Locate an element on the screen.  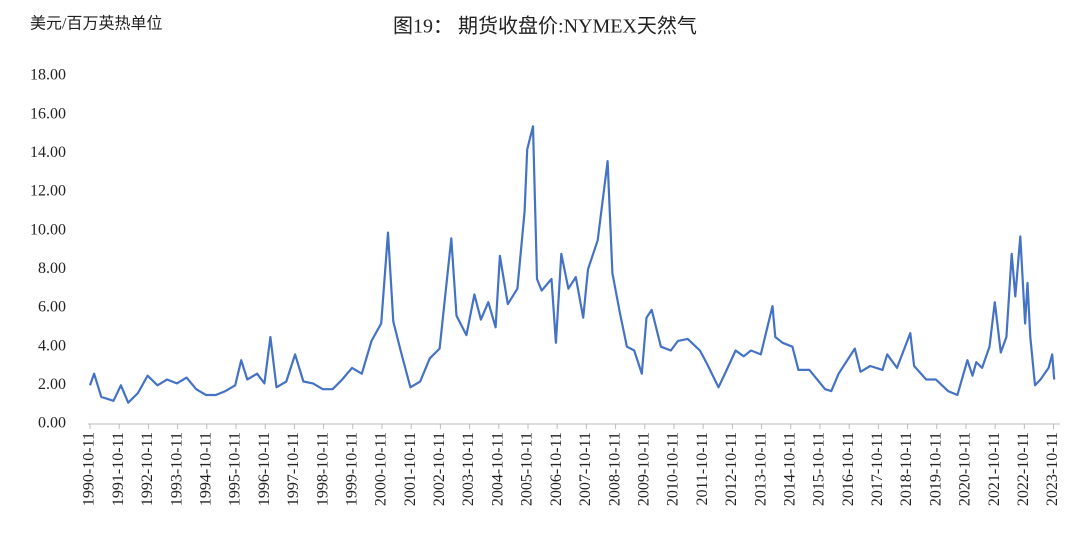
x-tick-label: 1993-10-11 is located at coordinates (176, 469).